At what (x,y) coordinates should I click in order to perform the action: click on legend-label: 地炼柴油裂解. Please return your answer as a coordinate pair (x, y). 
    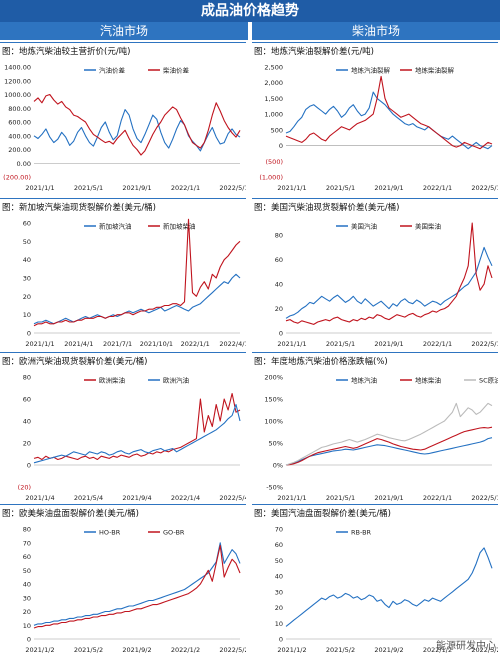
    Looking at the image, I should click on (435, 70).